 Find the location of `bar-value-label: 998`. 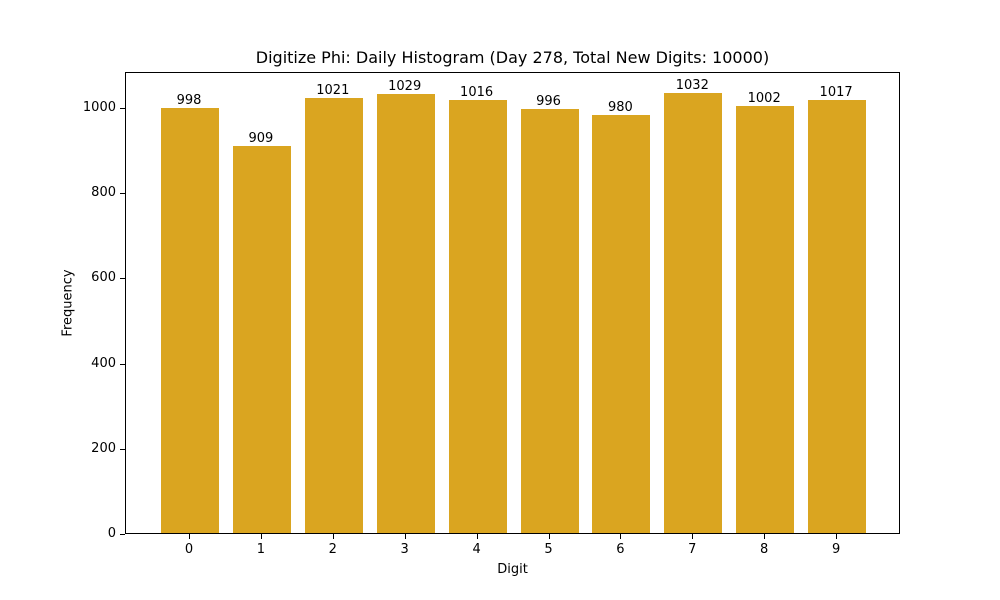

bar-value-label: 998 is located at coordinates (189, 100).